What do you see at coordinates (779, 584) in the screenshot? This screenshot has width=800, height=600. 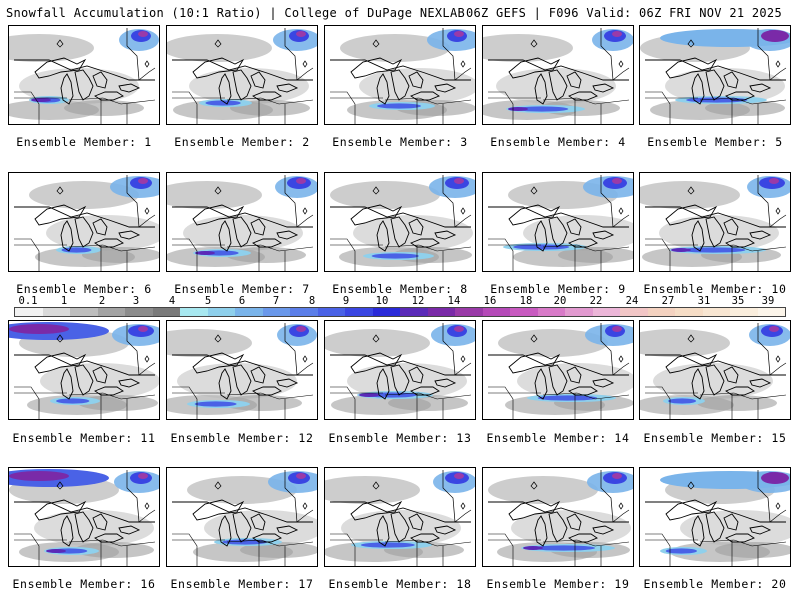 I see `member-number: 20` at bounding box center [779, 584].